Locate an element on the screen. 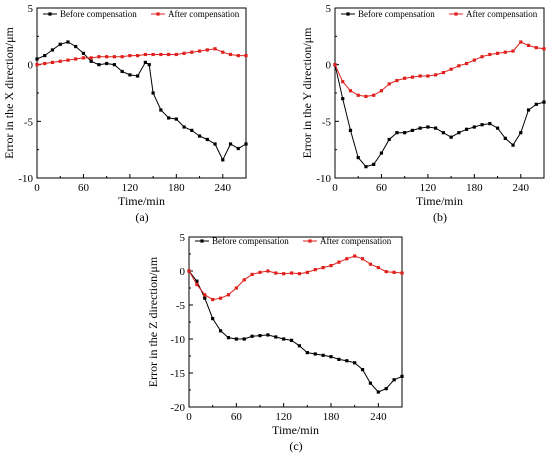 The width and height of the screenshot is (550, 459). panel-2-ylabel: Error in the Y direction/μm is located at coordinates (307, 93).